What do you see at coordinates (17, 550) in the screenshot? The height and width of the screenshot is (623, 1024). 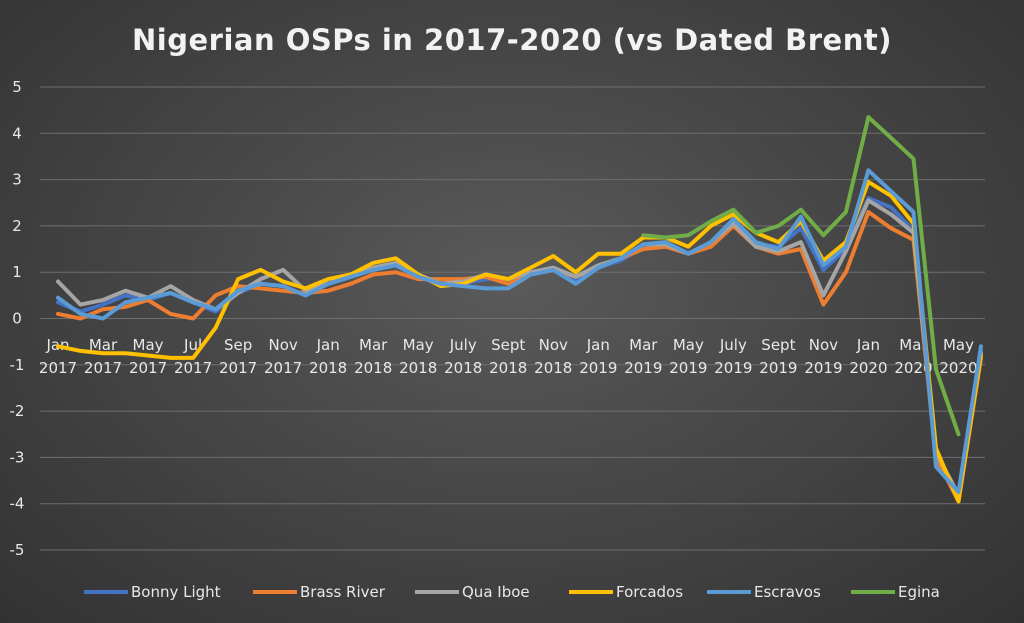 I see `y-tick-label: -5` at bounding box center [17, 550].